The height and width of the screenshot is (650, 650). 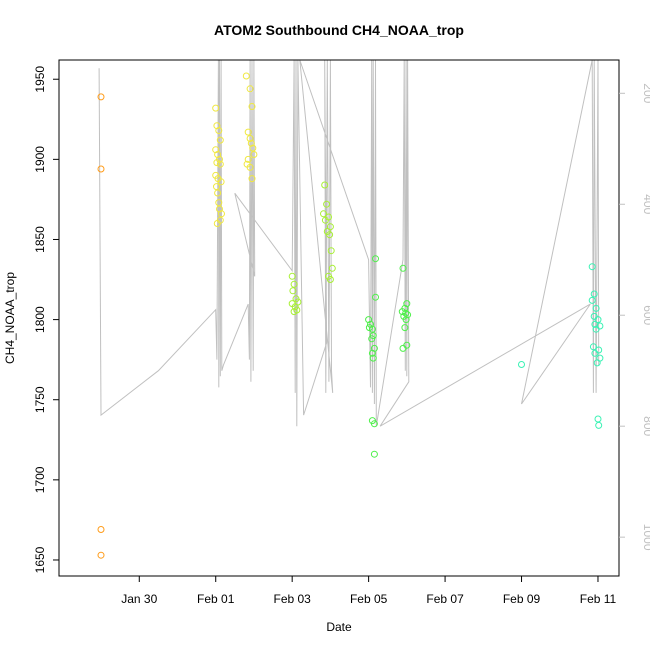 I want to click on x-tick-label: Feb 09, so click(x=522, y=599).